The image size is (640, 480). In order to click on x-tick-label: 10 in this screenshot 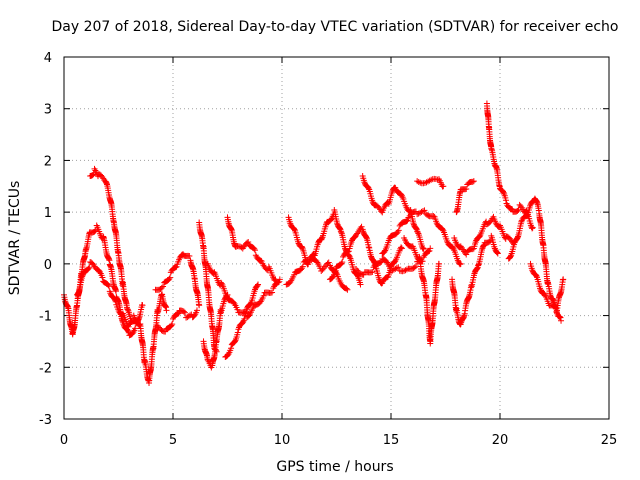, I will do `click(282, 440)`.